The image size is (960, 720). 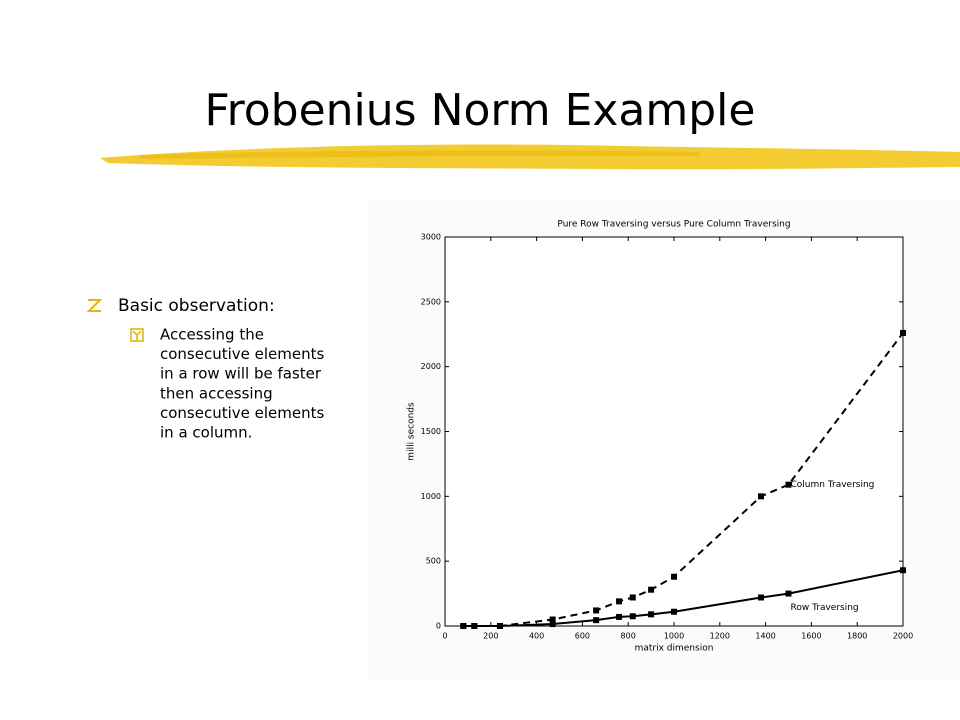 I want to click on title-brush, so click(x=530, y=157).